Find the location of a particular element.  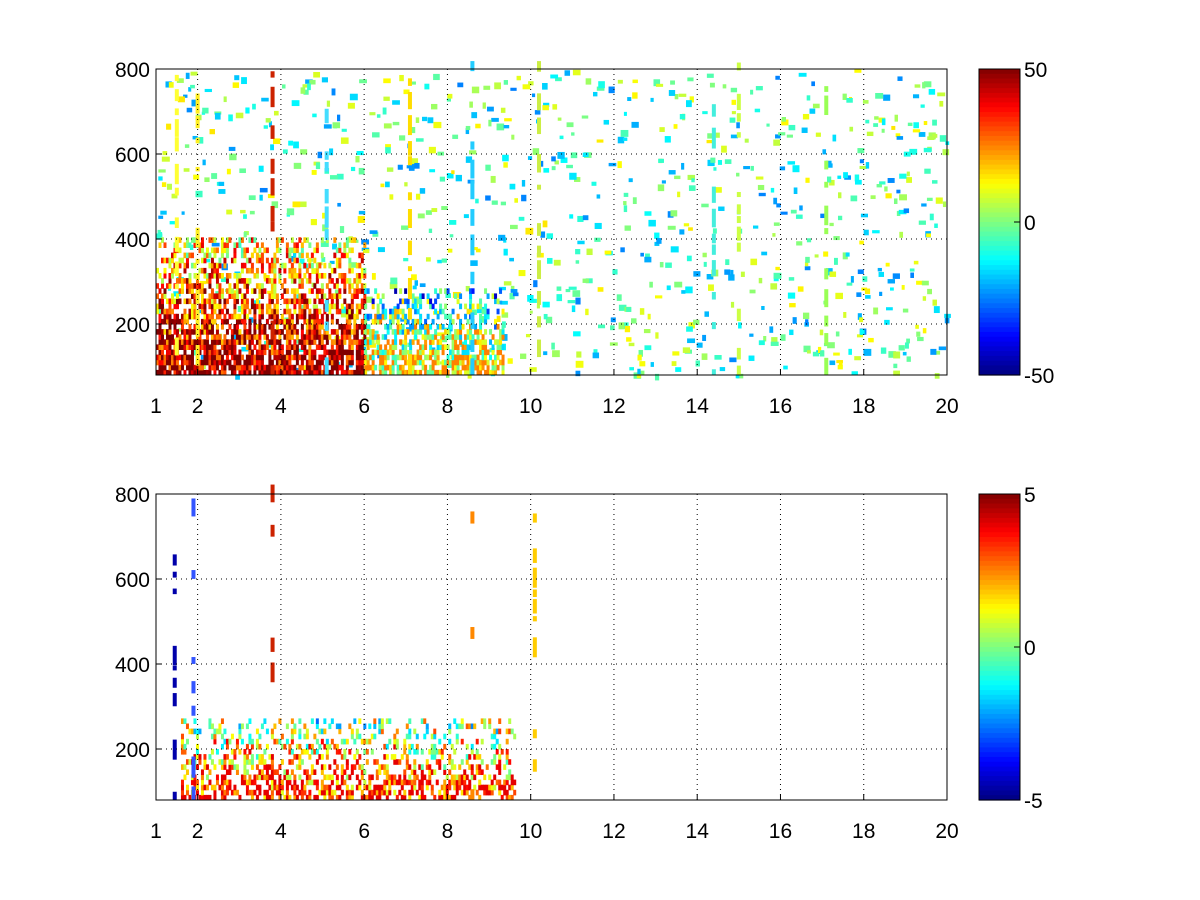

top-x-ticks: 1 2 4 6 8 10 12 14 16 18 20 is located at coordinates (554, 393).